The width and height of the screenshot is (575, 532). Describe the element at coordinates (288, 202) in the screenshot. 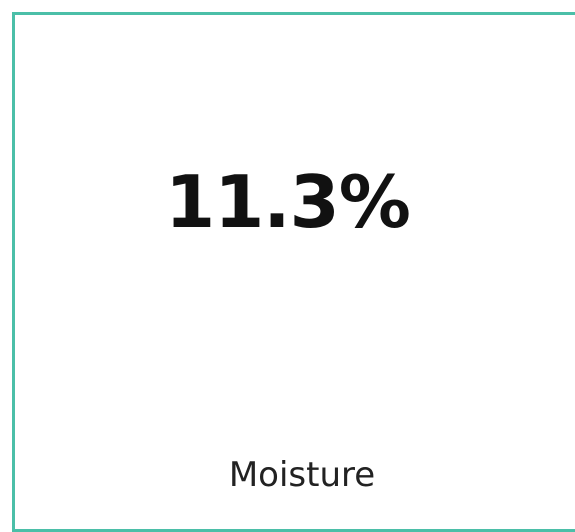

I see `stat-value: 11.3%` at that location.